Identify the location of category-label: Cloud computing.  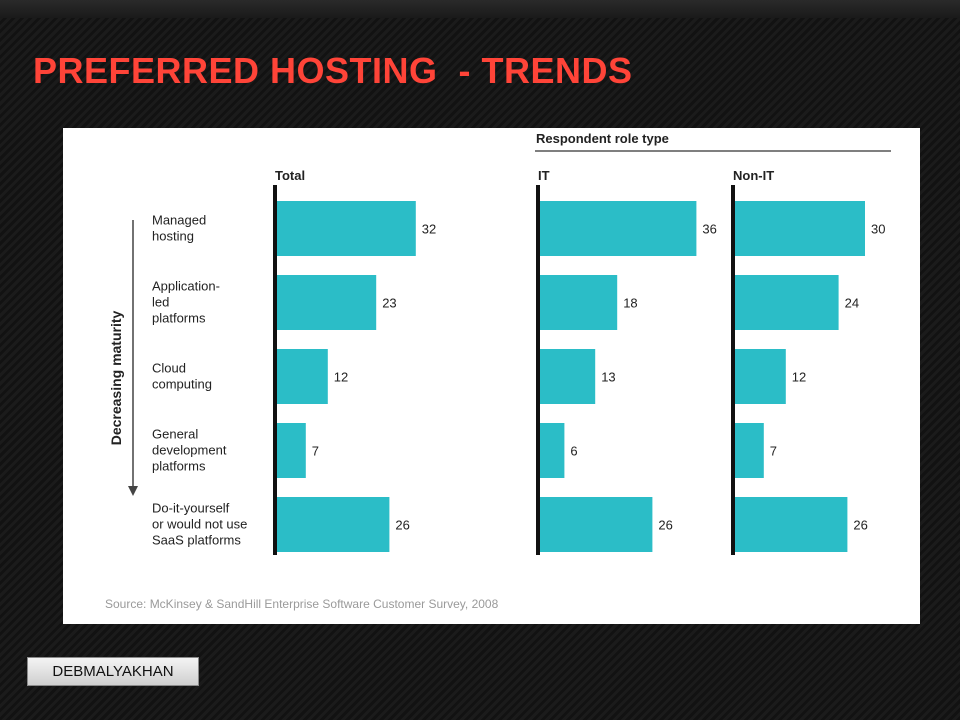
(182, 376).